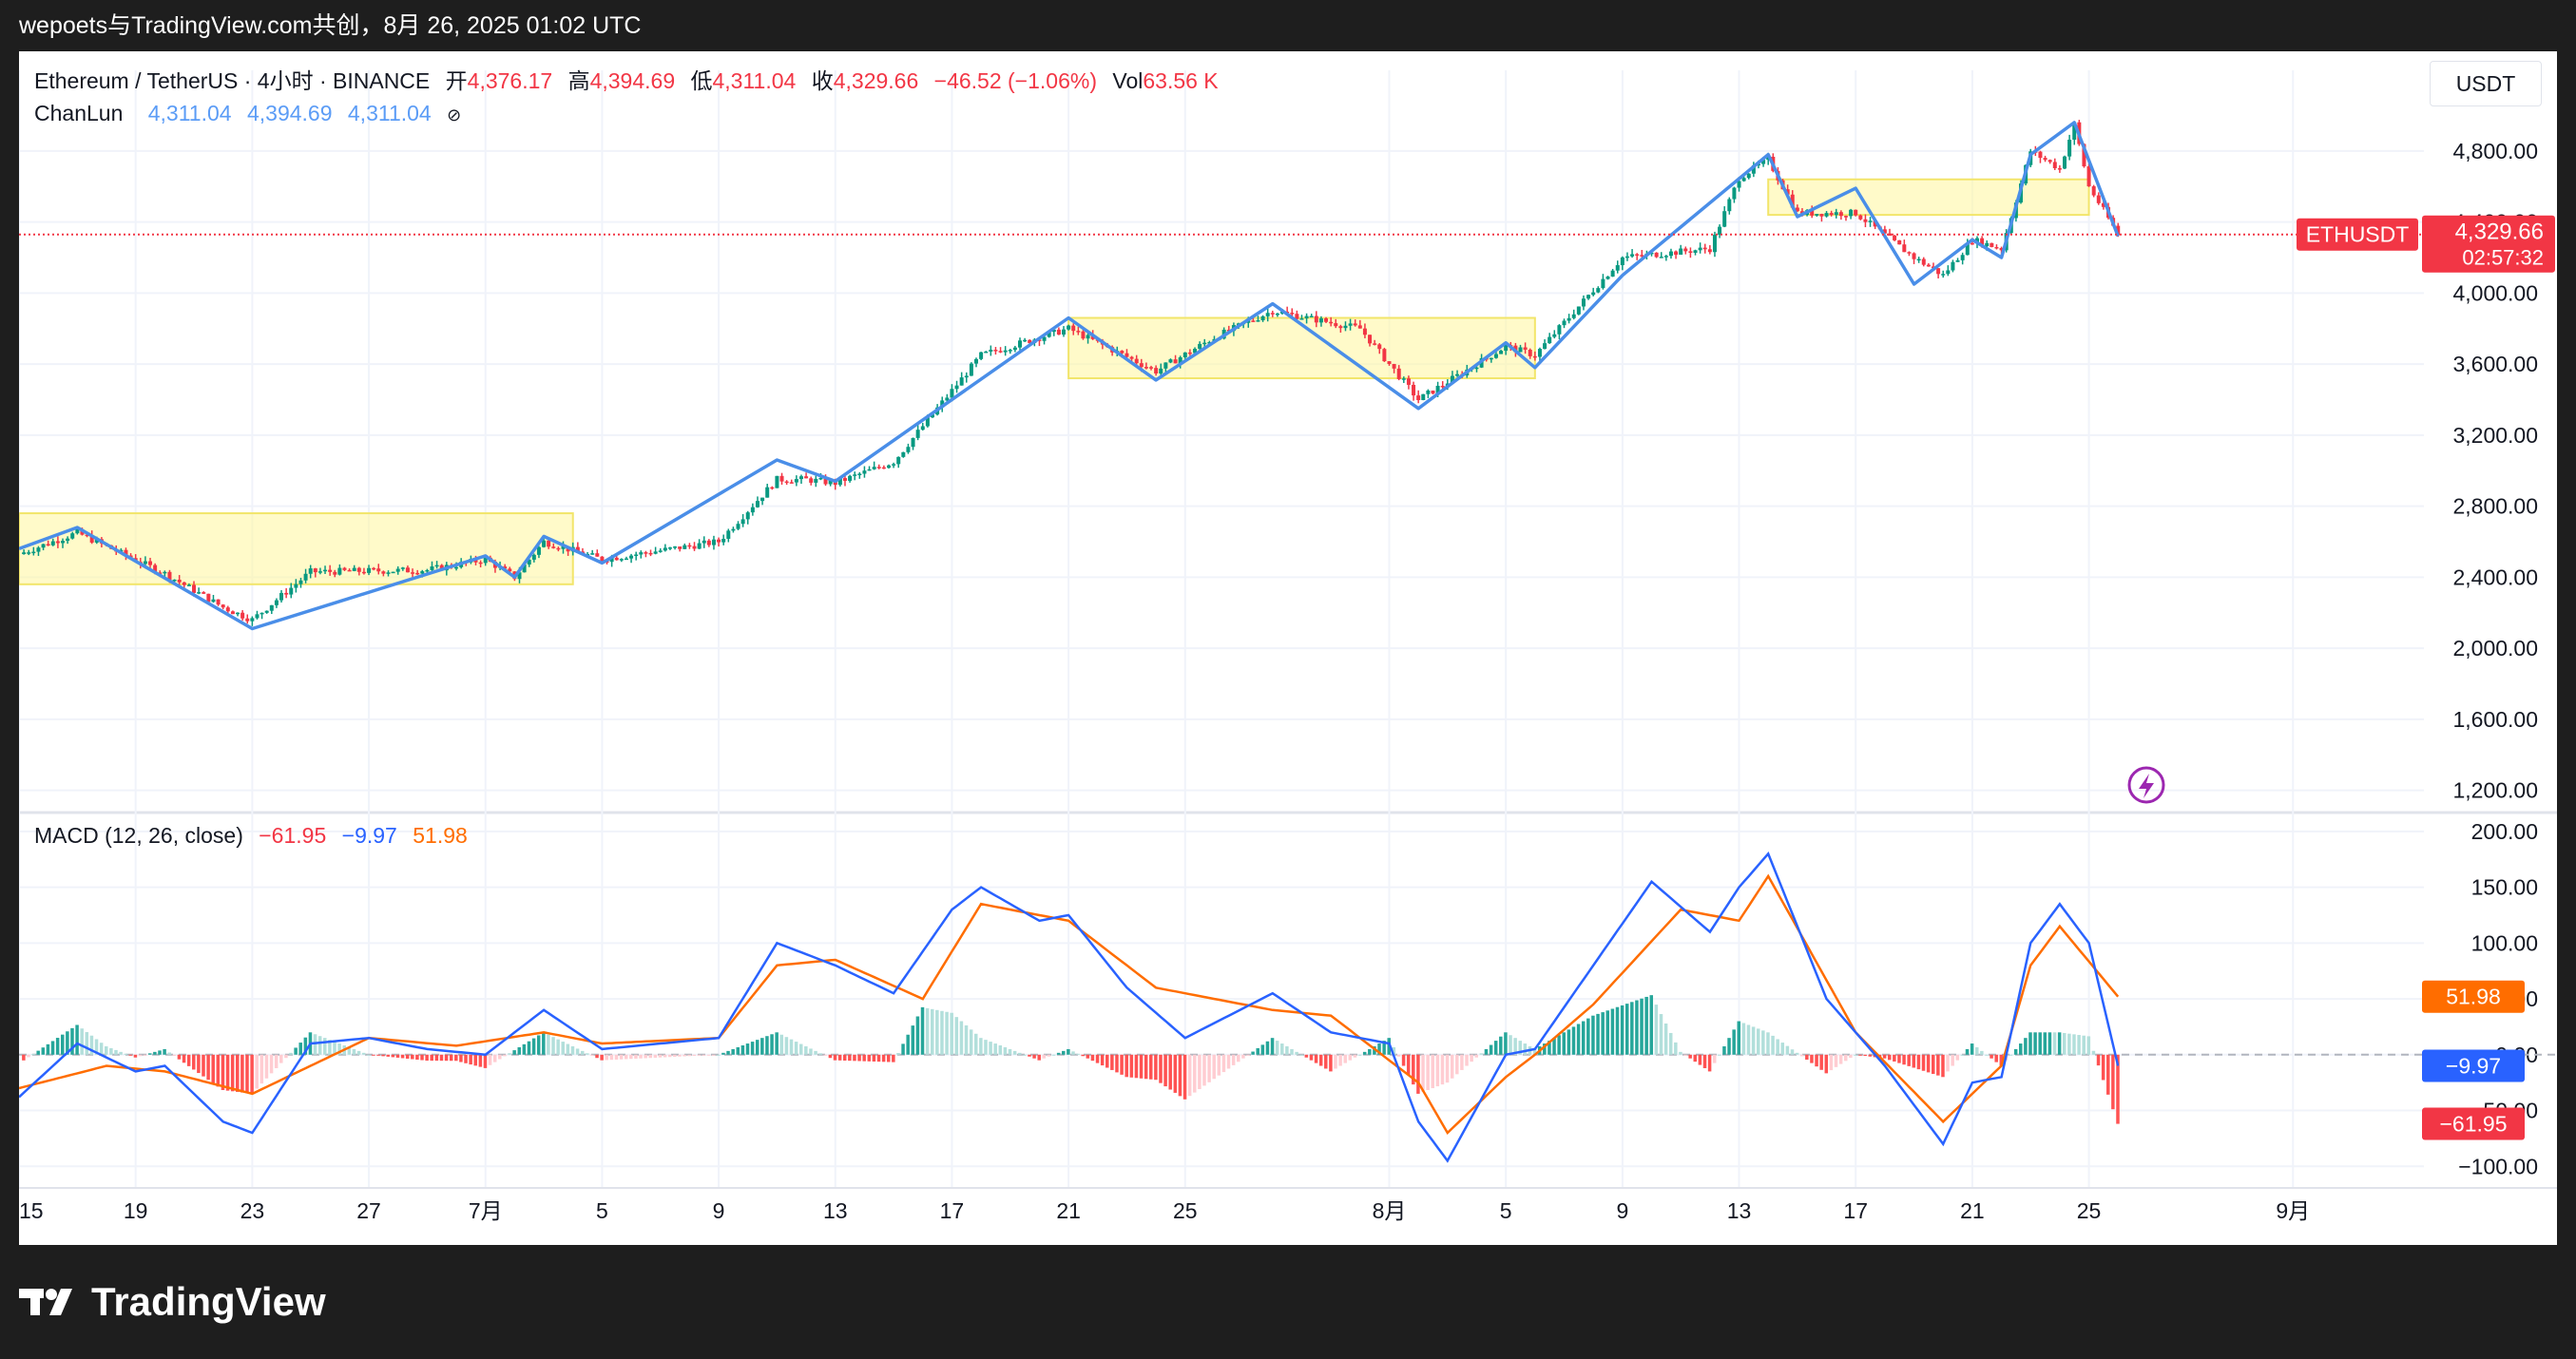 The image size is (2576, 1359). What do you see at coordinates (1390, 1210) in the screenshot?
I see `date-axis-label: 8月` at bounding box center [1390, 1210].